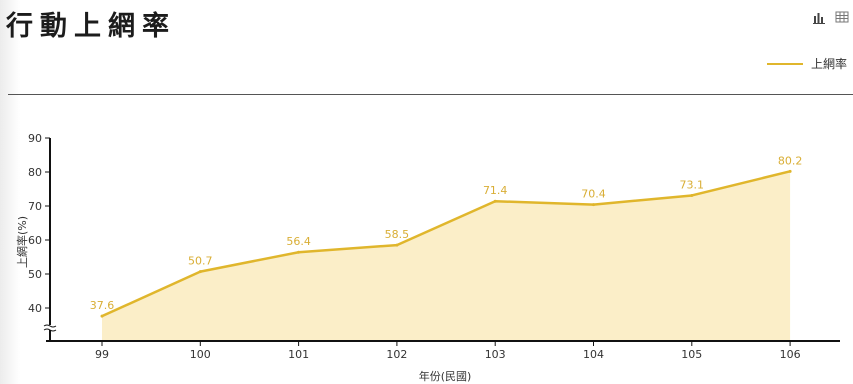 The image size is (853, 384). Describe the element at coordinates (790, 354) in the screenshot. I see `x-tick-label: 106` at that location.